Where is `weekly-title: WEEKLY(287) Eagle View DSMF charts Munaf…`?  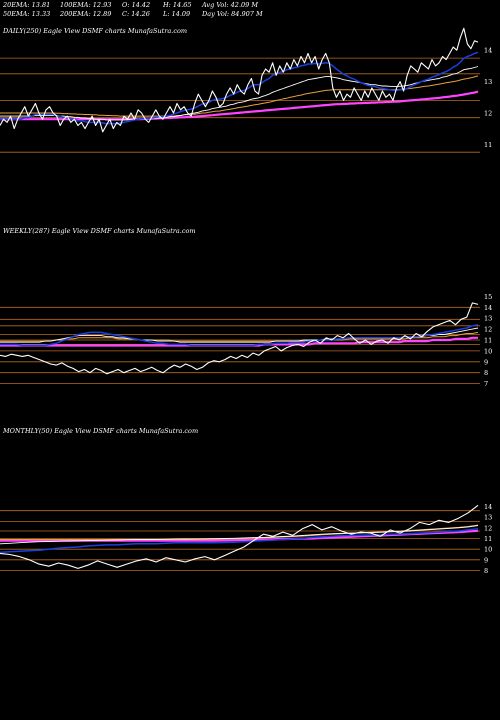 weekly-title: WEEKLY(287) Eagle View DSMF charts Munaf… is located at coordinates (99, 231).